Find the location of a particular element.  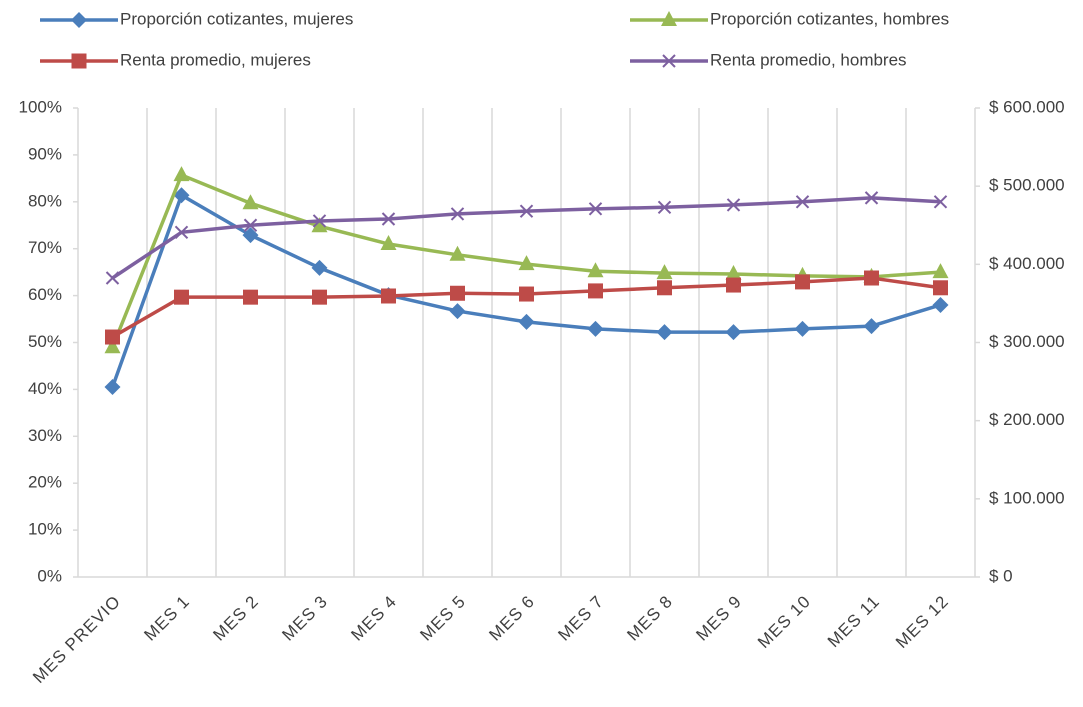

y-tick-label: 80% is located at coordinates (45, 200).